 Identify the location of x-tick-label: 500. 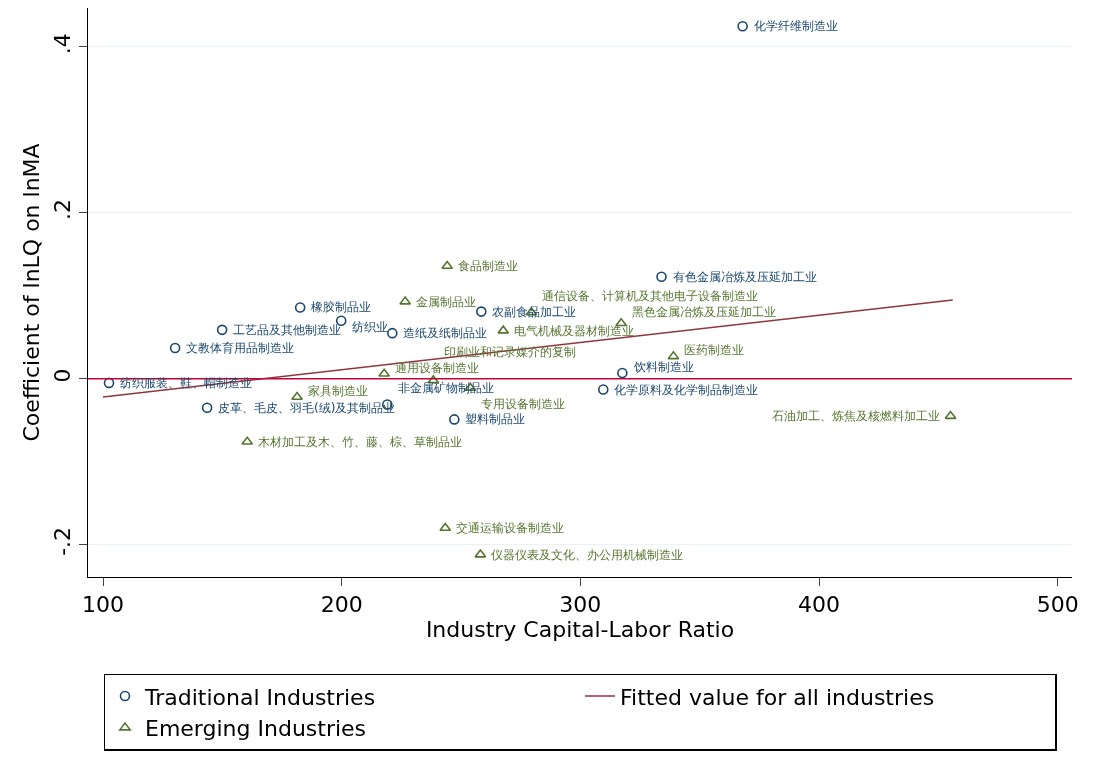
(1057, 605).